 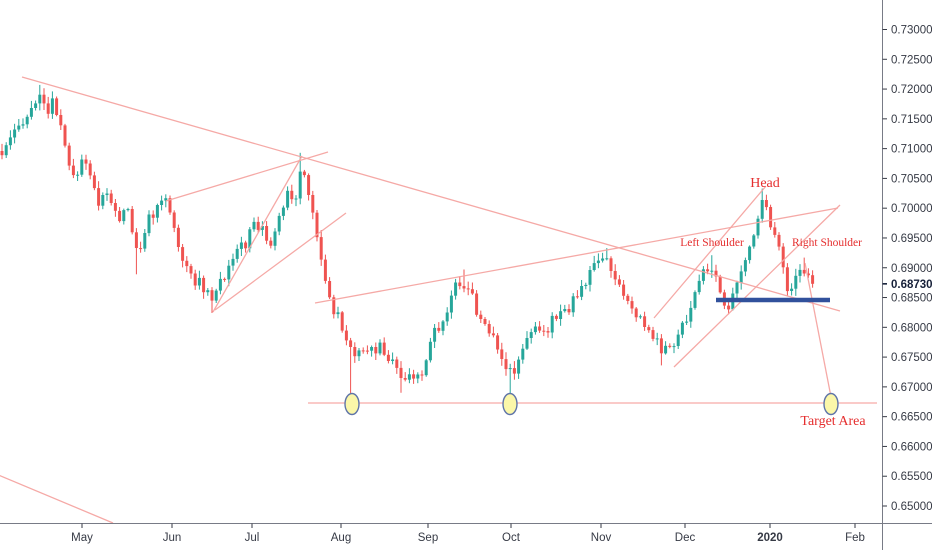 I want to click on breakdown-projection-line, so click(x=818, y=332).